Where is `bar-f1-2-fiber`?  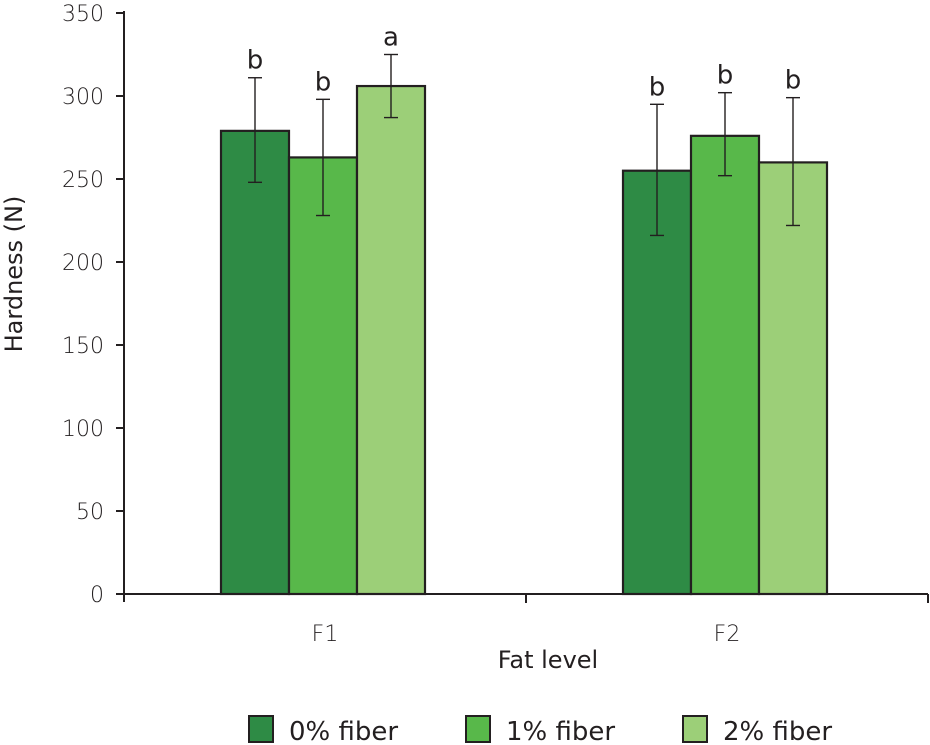 bar-f1-2-fiber is located at coordinates (391, 340).